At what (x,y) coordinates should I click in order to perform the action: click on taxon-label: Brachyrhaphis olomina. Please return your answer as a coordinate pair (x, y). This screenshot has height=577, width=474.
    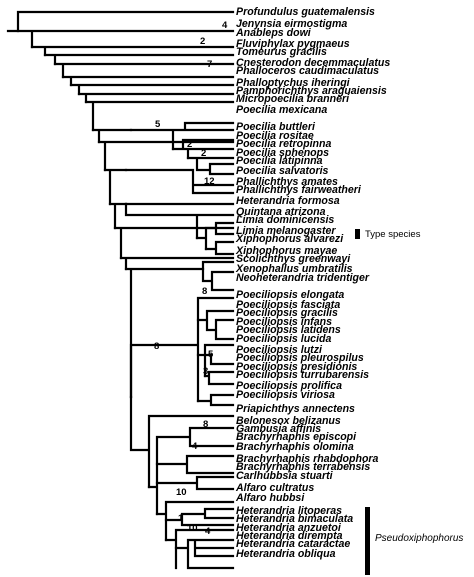
    Looking at the image, I should click on (295, 447).